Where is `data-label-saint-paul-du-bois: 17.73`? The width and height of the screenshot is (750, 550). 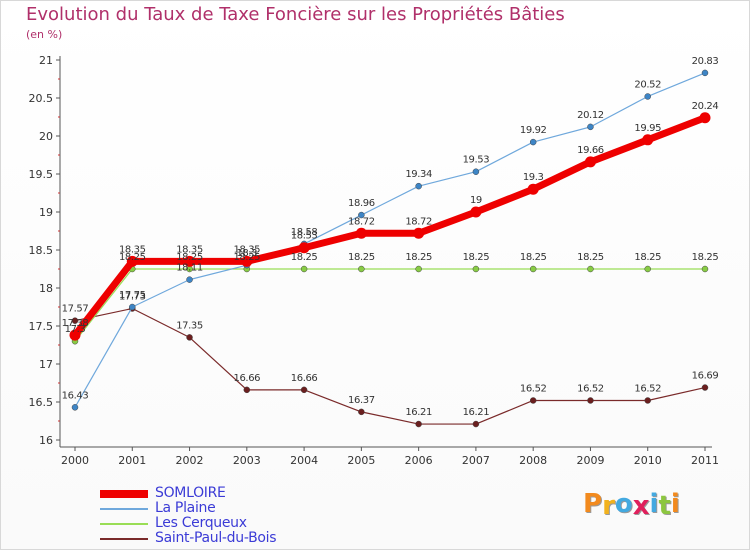
data-label-saint-paul-du-bois: 17.73 is located at coordinates (132, 297).